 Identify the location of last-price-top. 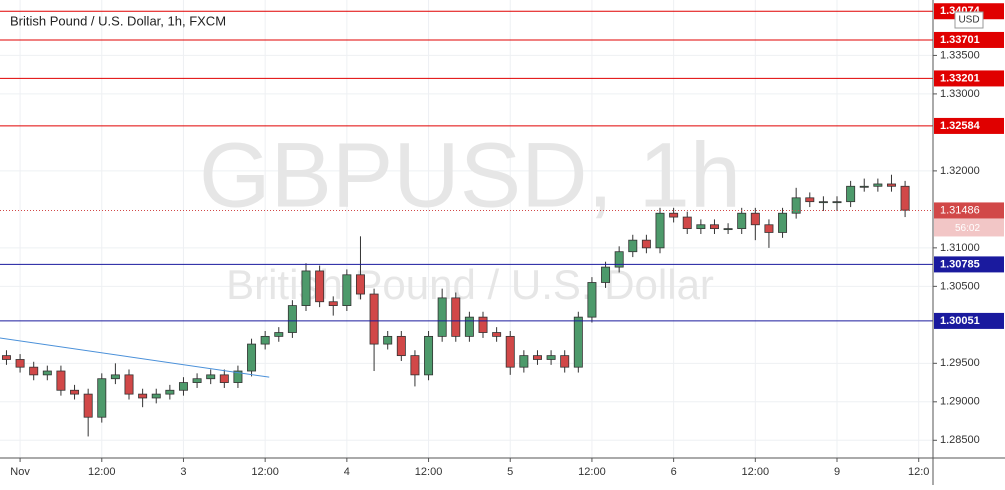
(969, 210).